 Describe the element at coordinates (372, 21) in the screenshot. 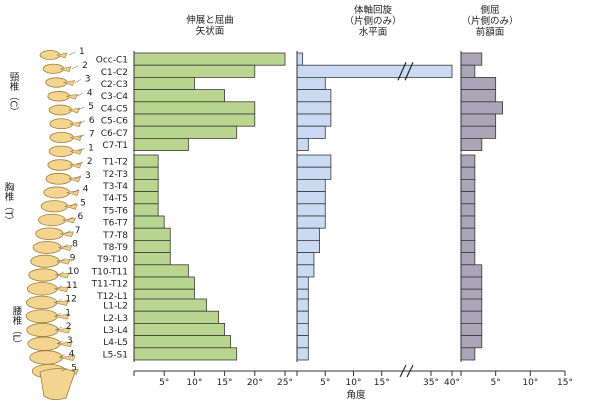

I see `chart-title-line: （片側のみ）` at that location.